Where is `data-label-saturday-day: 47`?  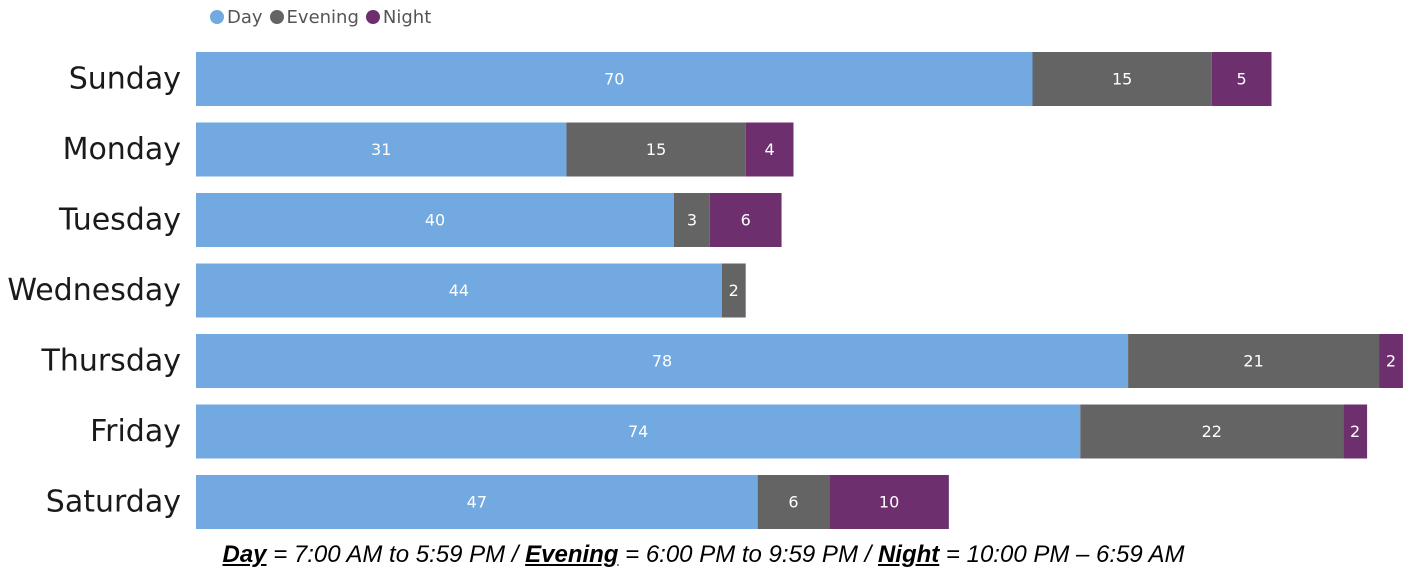
data-label-saturday-day: 47 is located at coordinates (477, 502).